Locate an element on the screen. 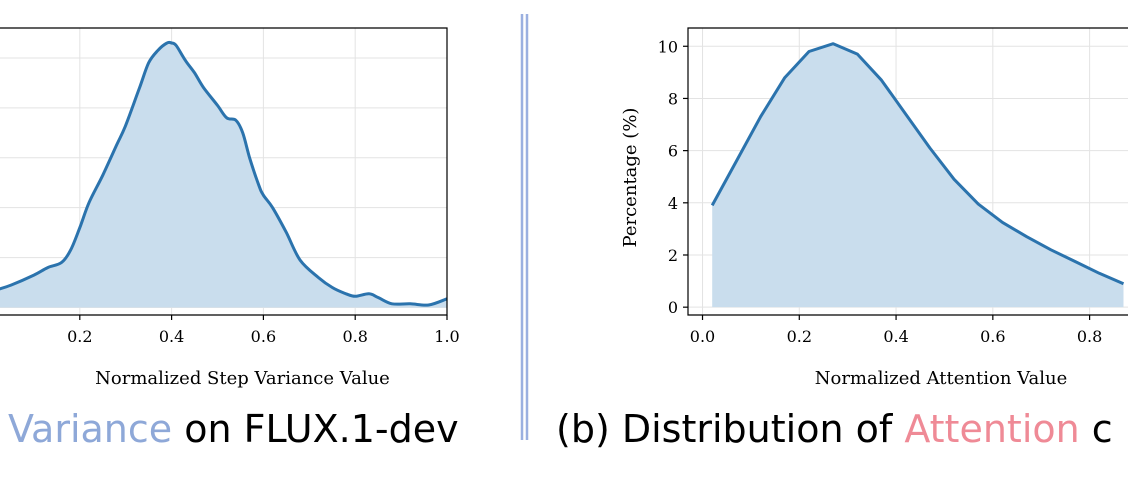 This screenshot has width=1128, height=480. panel-b-y-ticks: 0 2 4 6 8 10 is located at coordinates (673, 177).